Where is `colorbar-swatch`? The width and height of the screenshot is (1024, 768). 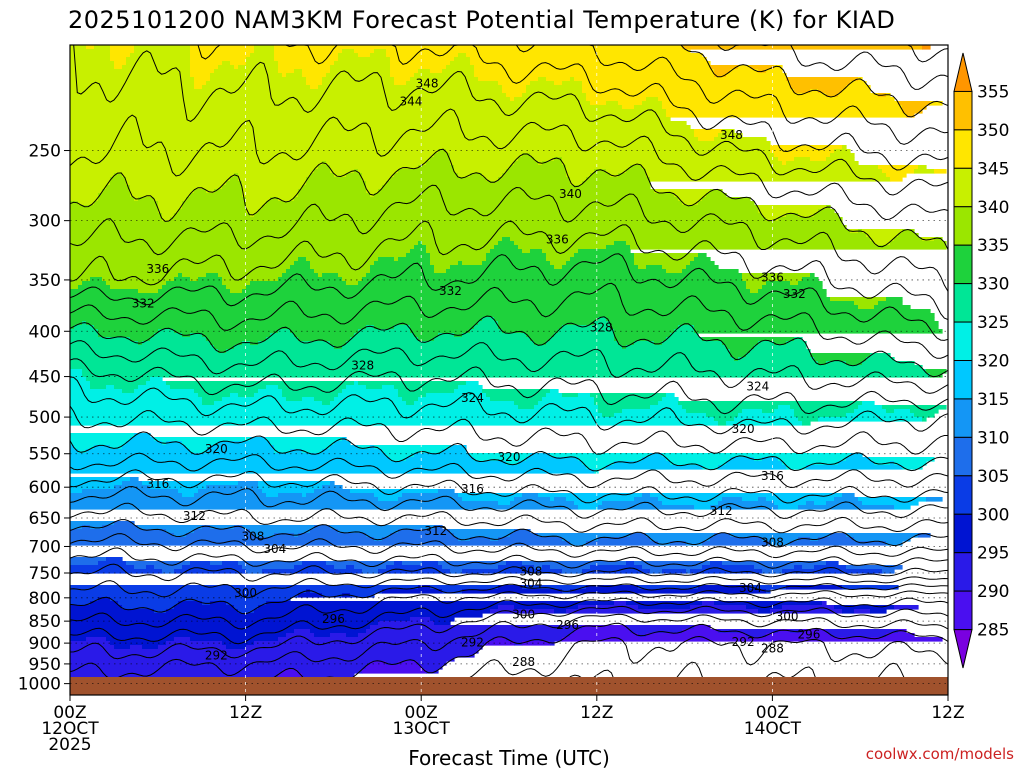
colorbar-swatch is located at coordinates (963, 303).